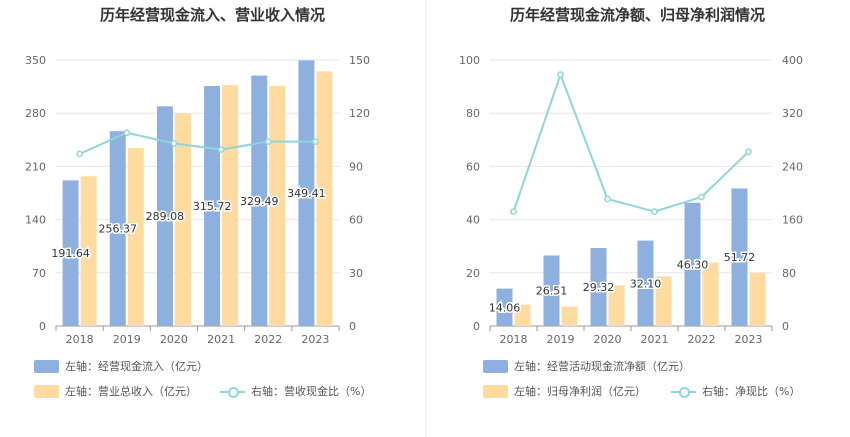 This screenshot has height=437, width=850. What do you see at coordinates (792, 60) in the screenshot?
I see `y-right-tick-label: 400` at bounding box center [792, 60].